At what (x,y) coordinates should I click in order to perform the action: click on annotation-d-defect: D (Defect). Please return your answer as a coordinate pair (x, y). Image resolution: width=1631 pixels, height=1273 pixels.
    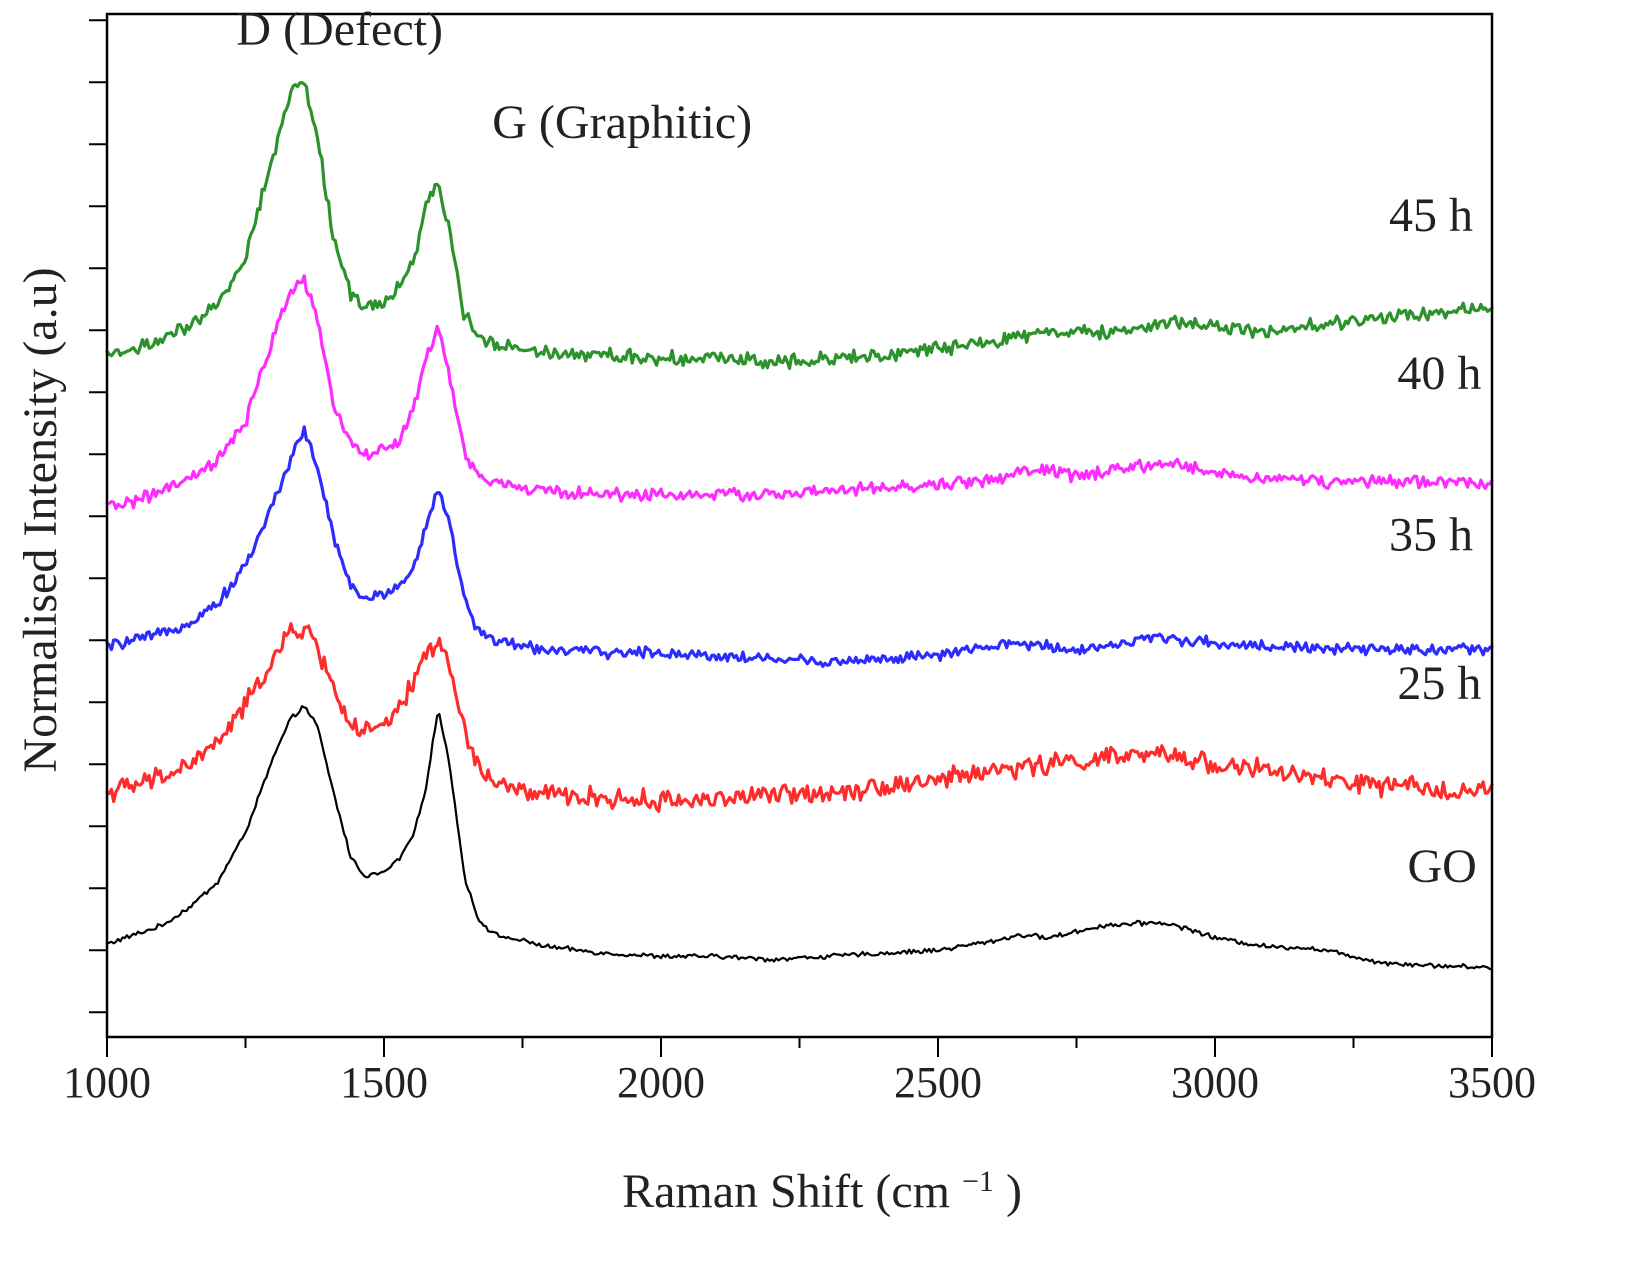
    Looking at the image, I should click on (339, 29).